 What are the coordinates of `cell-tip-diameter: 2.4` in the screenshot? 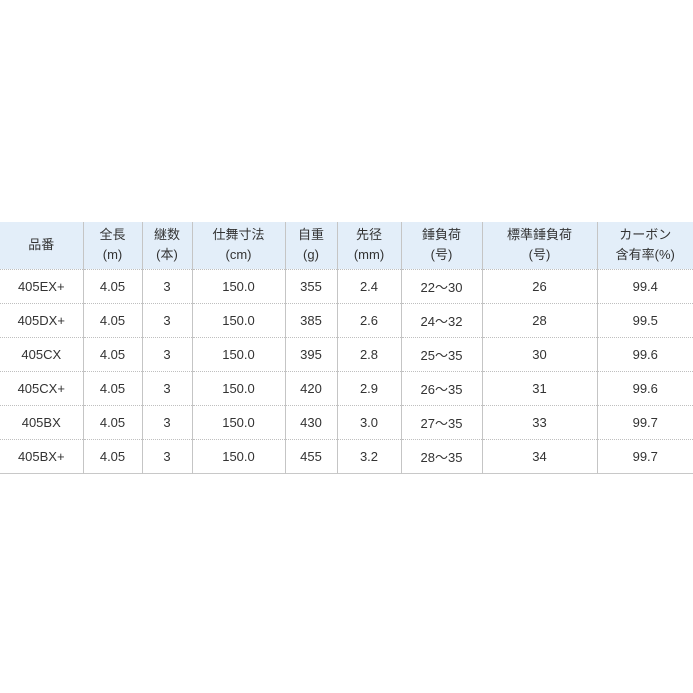 It's located at (369, 286).